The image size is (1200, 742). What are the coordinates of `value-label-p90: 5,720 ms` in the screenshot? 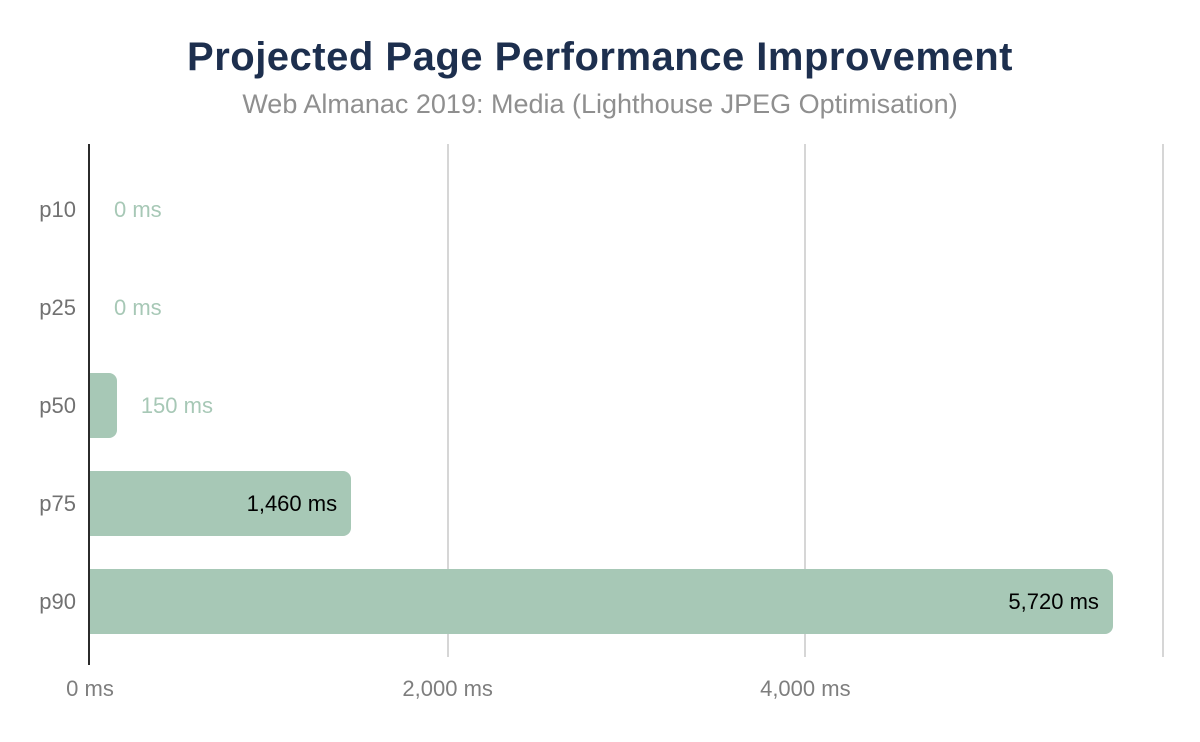 It's located at (1053, 601).